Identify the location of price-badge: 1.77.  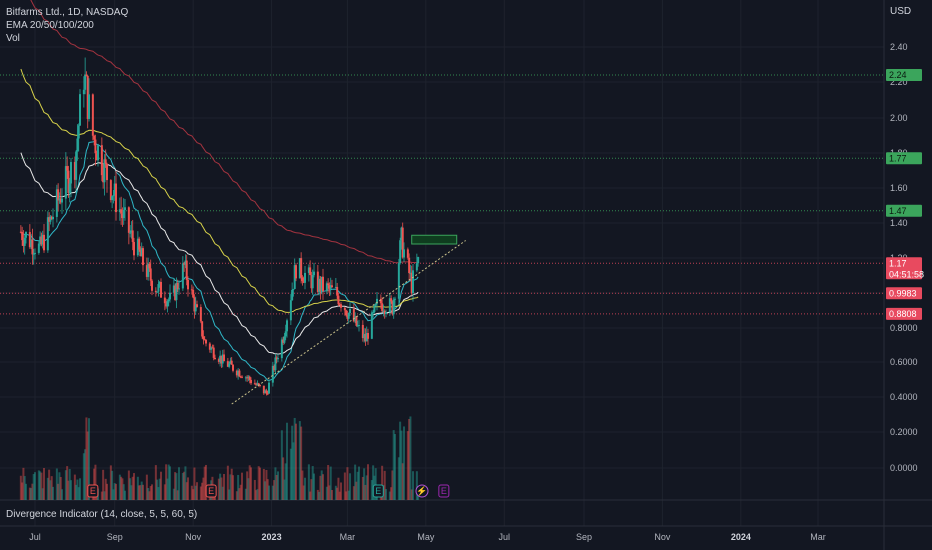
(904, 158).